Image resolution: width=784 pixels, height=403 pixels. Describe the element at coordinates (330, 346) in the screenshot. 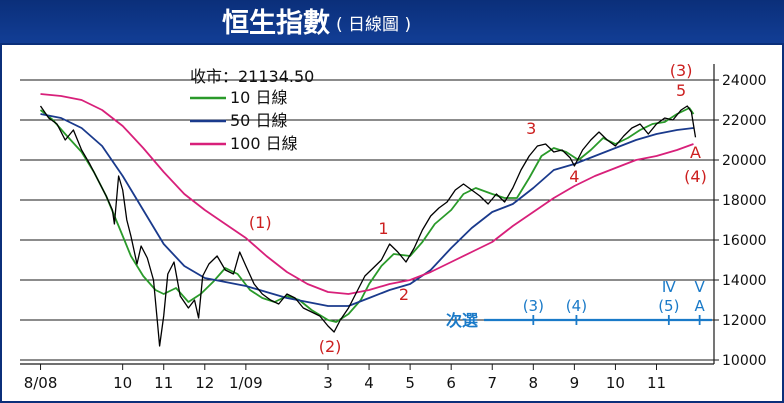

I see `annotation-9: (2)` at that location.